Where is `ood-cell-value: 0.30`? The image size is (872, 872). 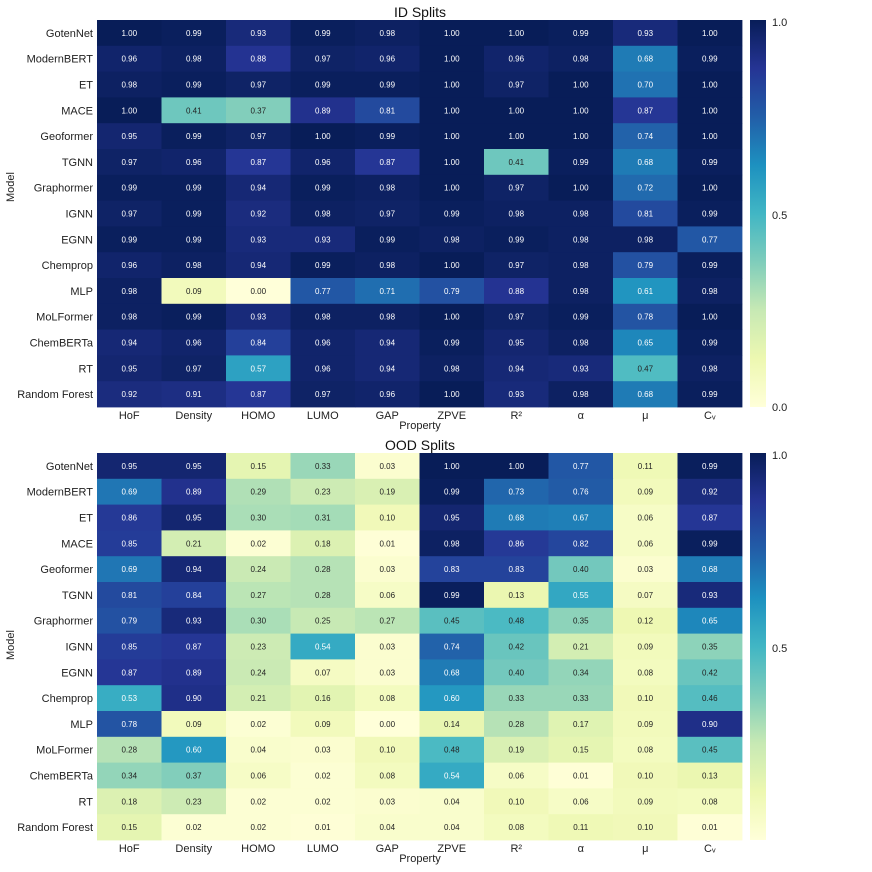 ood-cell-value: 0.30 is located at coordinates (258, 621).